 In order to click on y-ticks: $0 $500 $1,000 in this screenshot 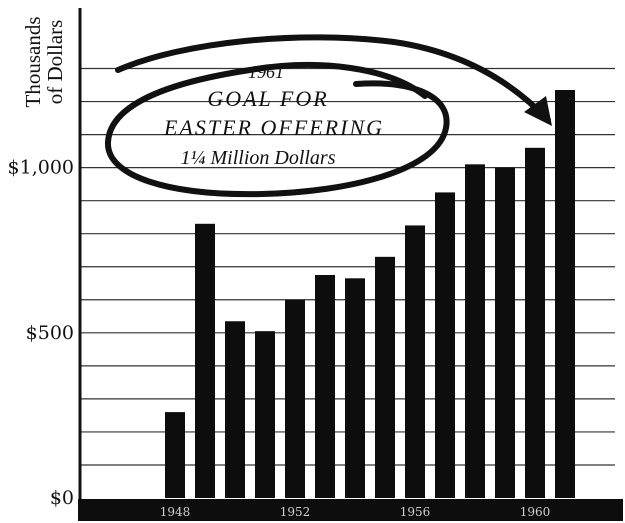, I will do `click(41, 333)`.